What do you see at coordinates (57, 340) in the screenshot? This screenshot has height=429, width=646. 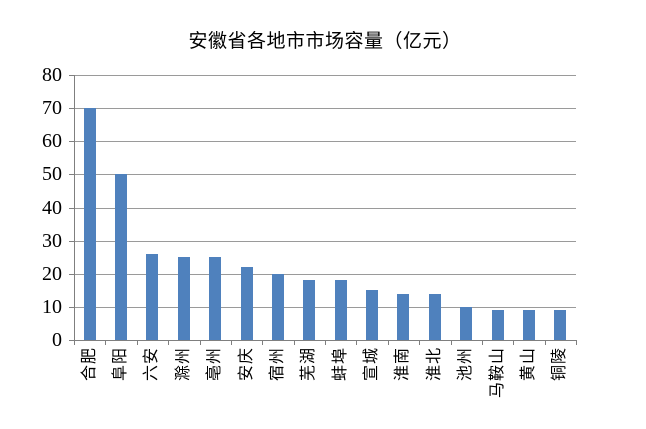 I see `y-axis-tick-label: 0` at bounding box center [57, 340].